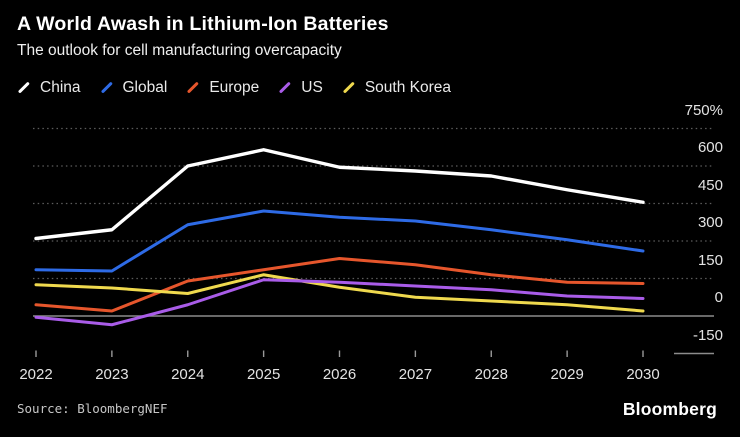 This screenshot has width=740, height=437. I want to click on y-tick-label: 150, so click(710, 260).